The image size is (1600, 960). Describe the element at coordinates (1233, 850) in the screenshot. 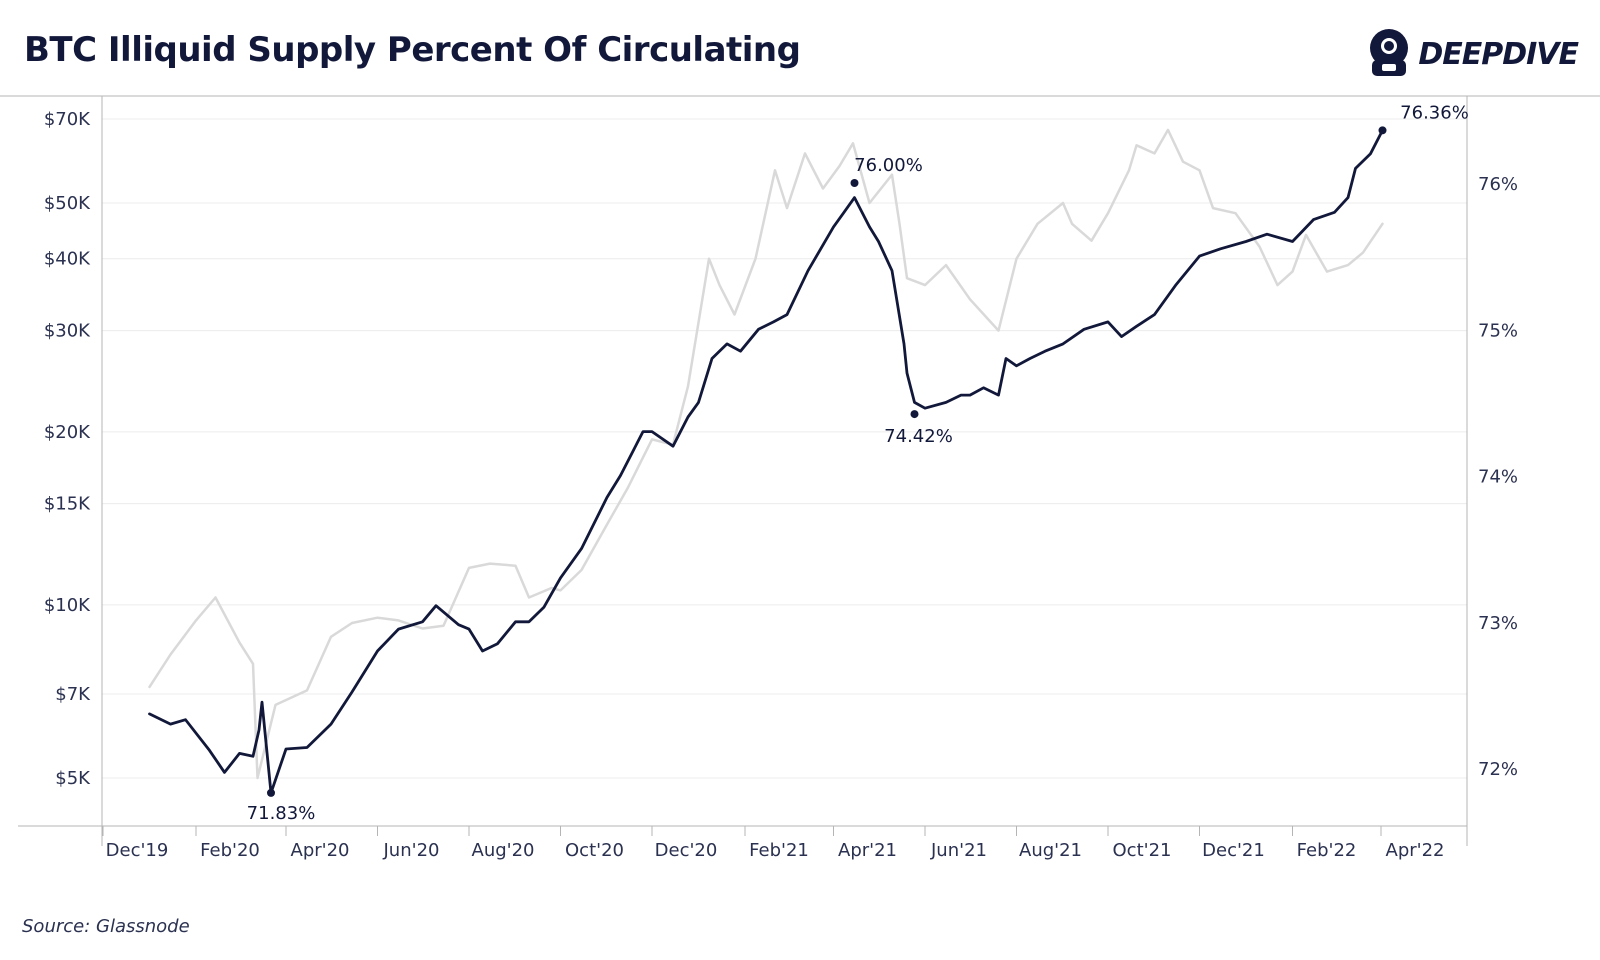

I see `x-tick-label: Dec'21` at that location.